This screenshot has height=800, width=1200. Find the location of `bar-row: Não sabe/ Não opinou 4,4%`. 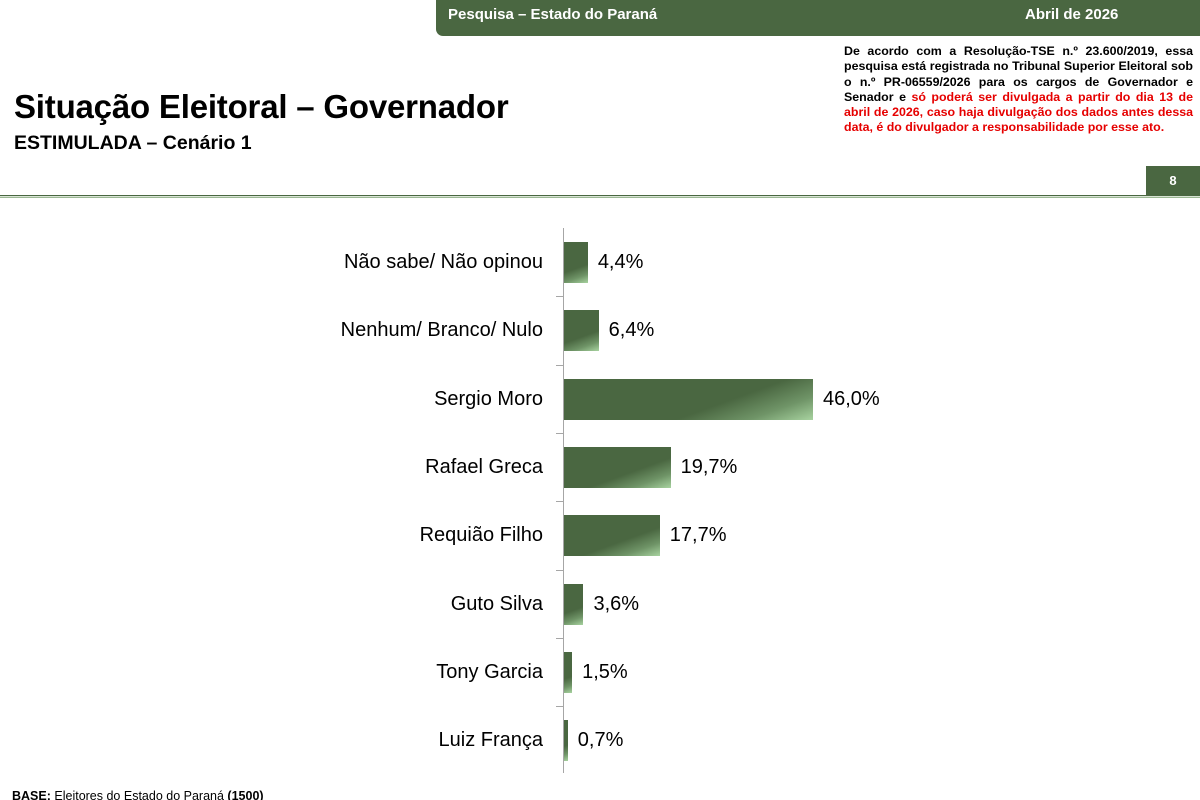

bar-row: Não sabe/ Não opinou 4,4% is located at coordinates (600, 262).